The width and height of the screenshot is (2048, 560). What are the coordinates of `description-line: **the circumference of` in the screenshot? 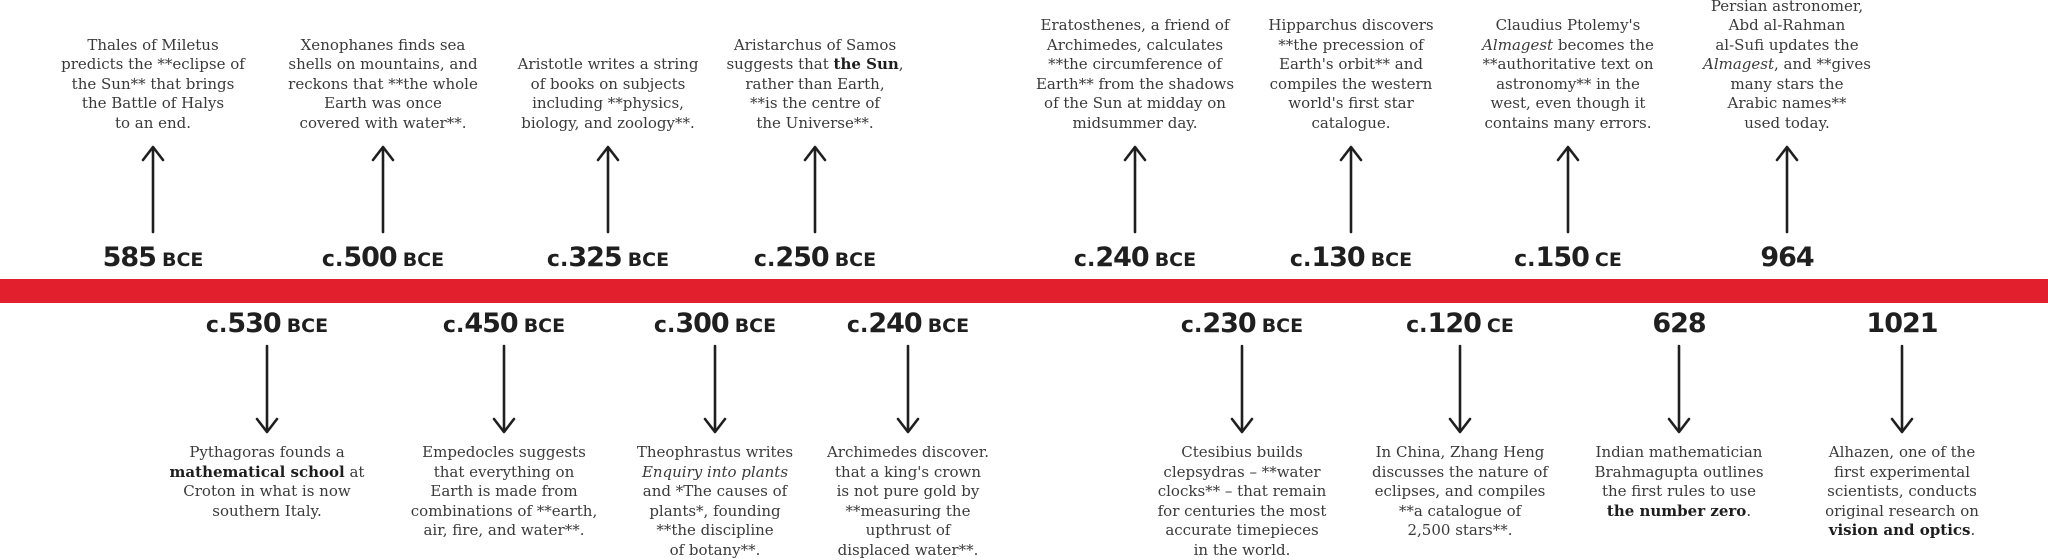 It's located at (1135, 65).